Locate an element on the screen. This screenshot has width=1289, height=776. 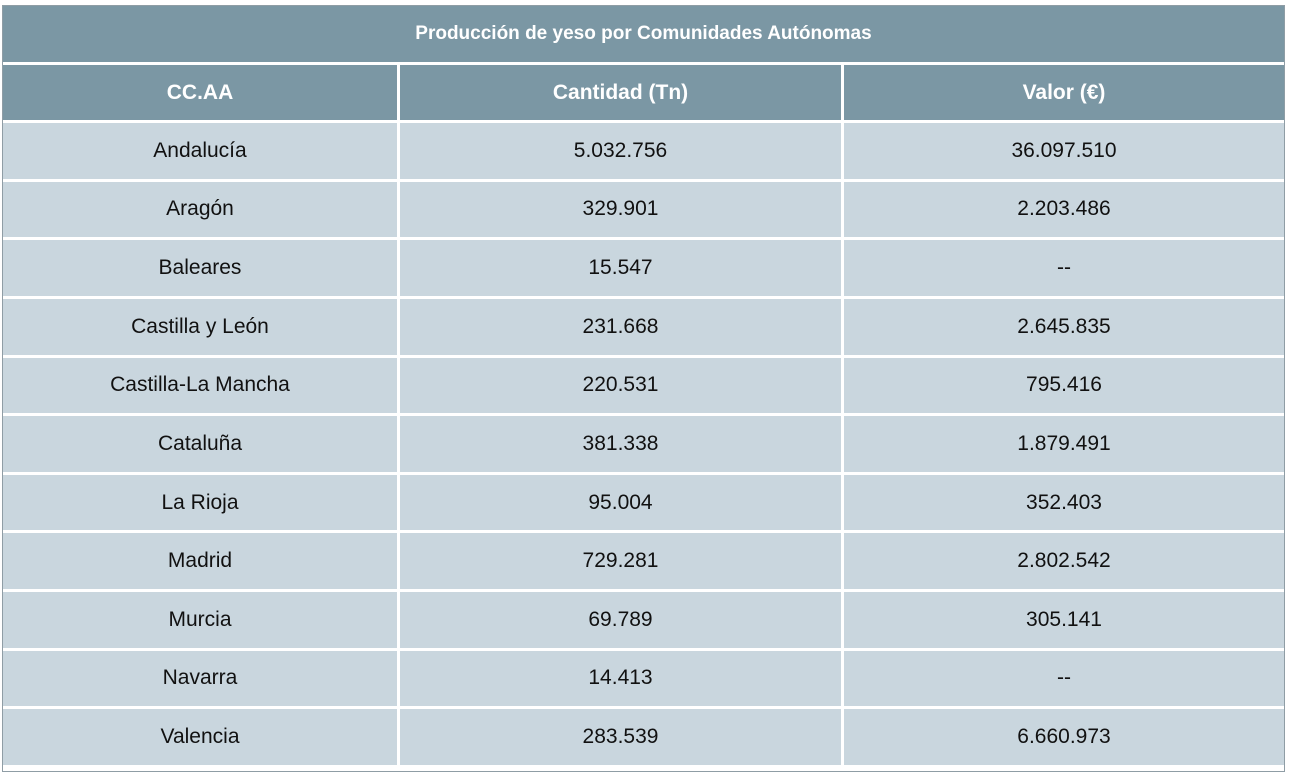
cell-valor: 36.097.510 is located at coordinates (1064, 151).